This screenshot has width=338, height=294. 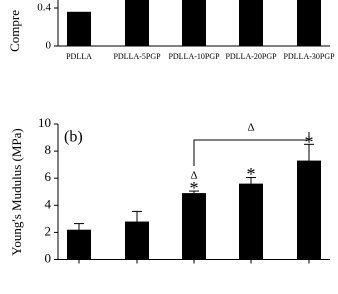 I want to click on y-tick-label: 6, so click(x=48, y=176).